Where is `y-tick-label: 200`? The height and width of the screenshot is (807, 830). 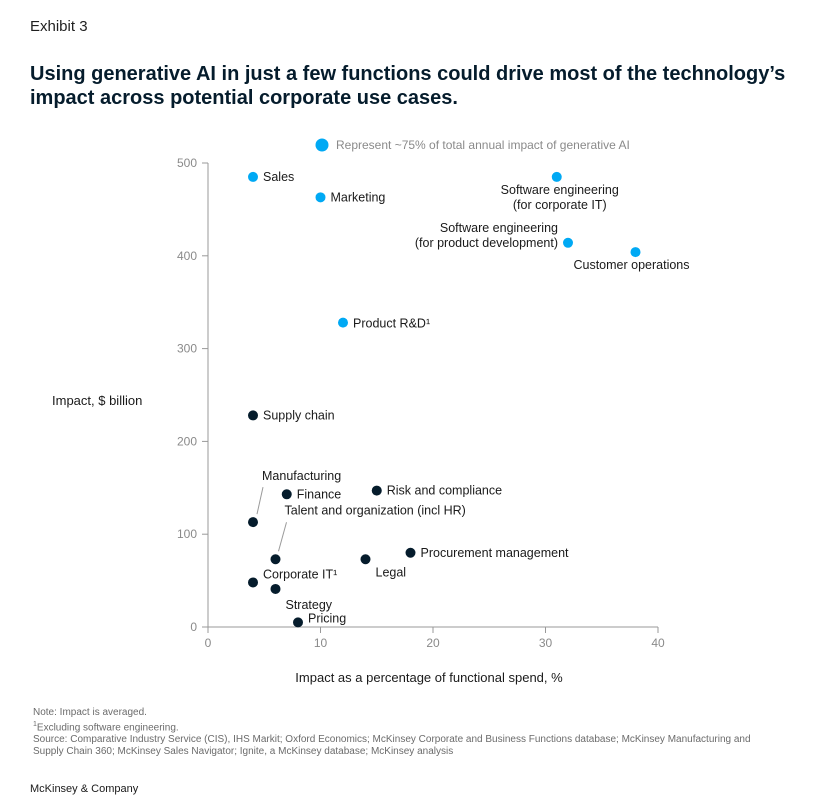 y-tick-label: 200 is located at coordinates (187, 441).